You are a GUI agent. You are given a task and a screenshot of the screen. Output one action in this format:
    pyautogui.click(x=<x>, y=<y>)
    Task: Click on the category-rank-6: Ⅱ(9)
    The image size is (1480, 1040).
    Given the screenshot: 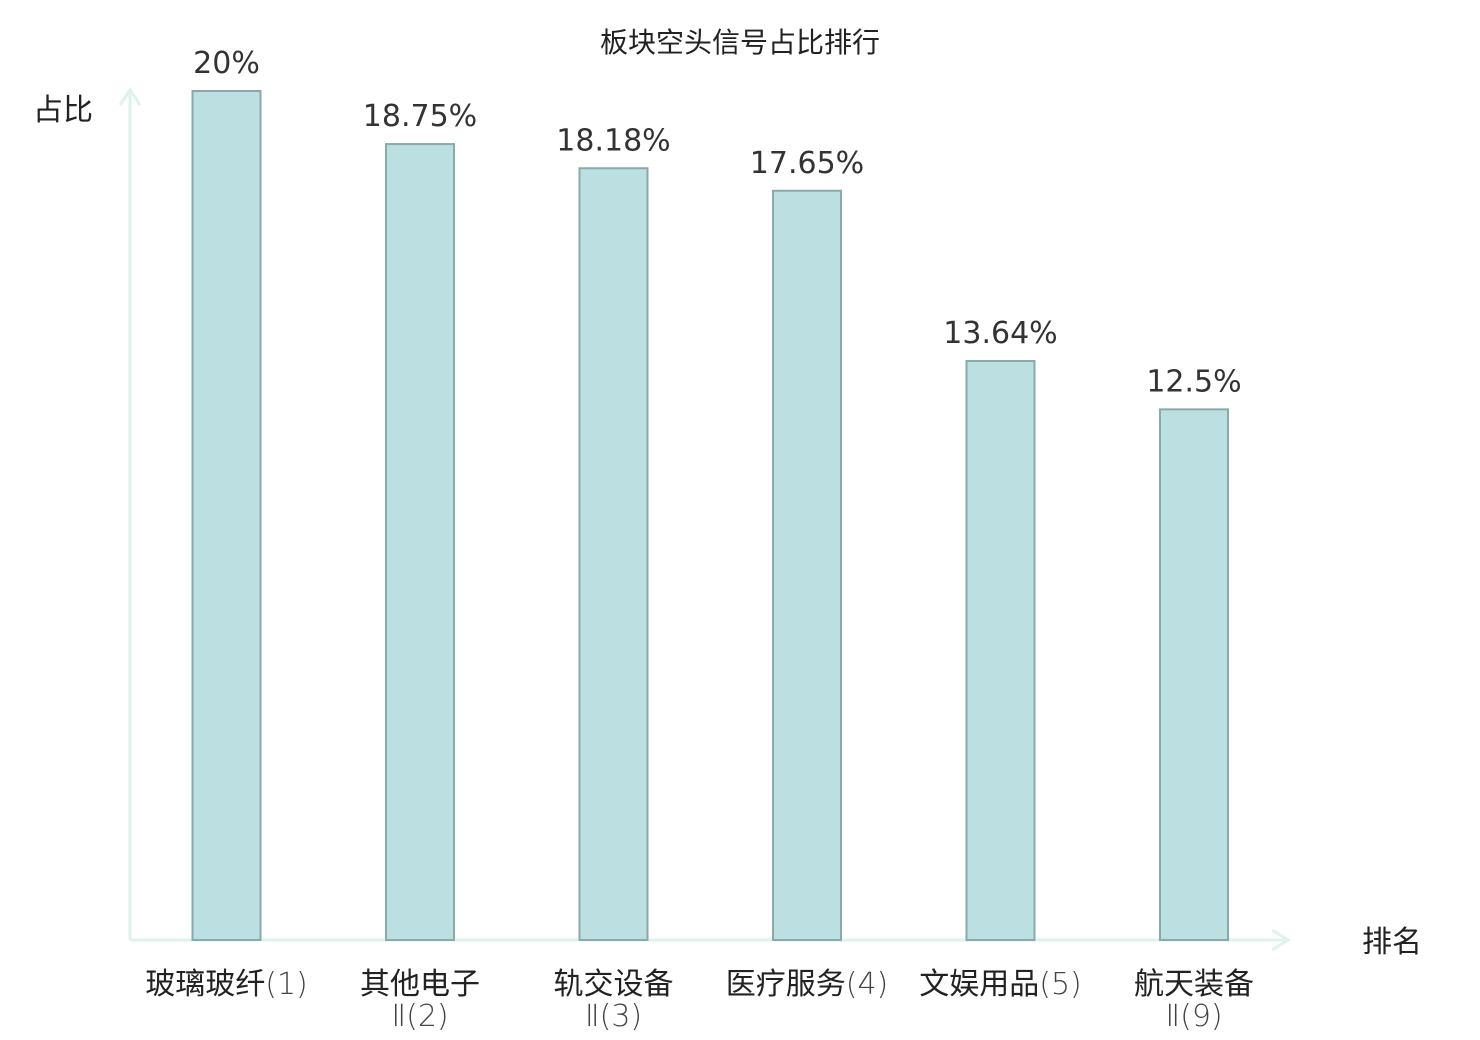 What is the action you would take?
    pyautogui.click(x=1193, y=1016)
    